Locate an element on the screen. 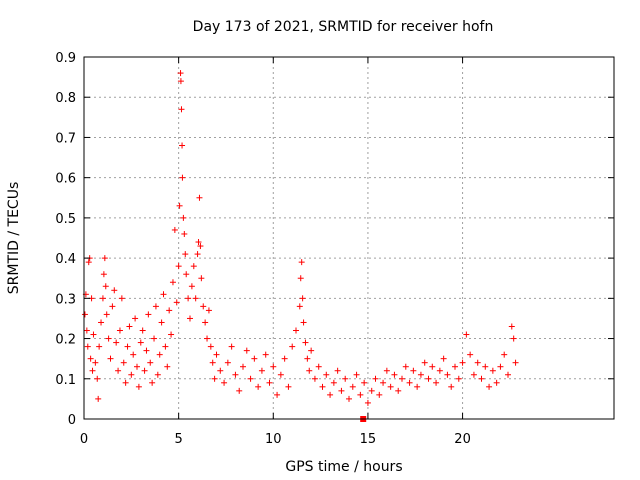  y-tick-label: 0.2 is located at coordinates (65, 340).